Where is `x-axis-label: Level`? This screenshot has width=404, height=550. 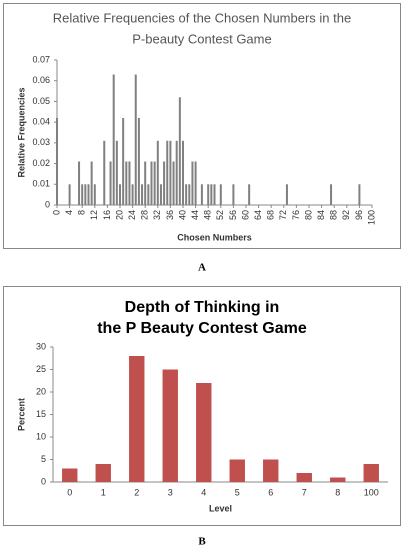 x-axis-label: Level is located at coordinates (220, 508).